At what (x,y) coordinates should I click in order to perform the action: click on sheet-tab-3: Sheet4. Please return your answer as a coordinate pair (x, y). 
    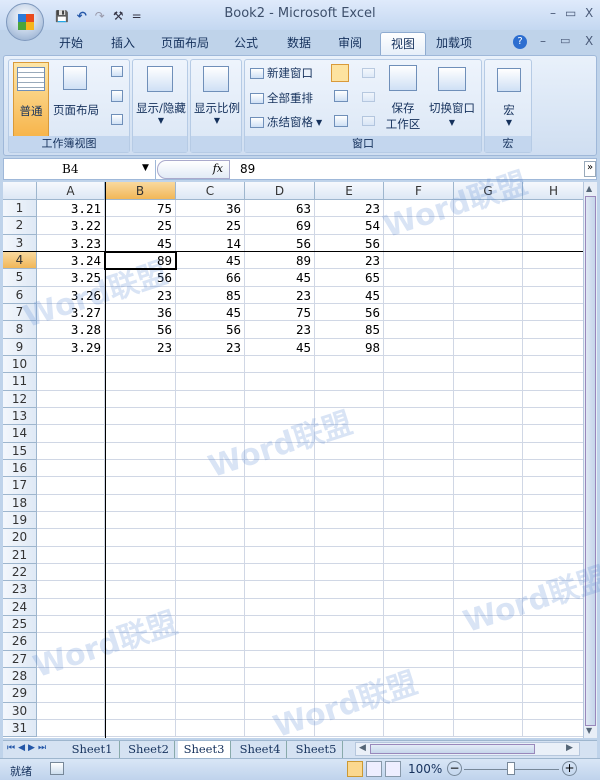
    Looking at the image, I should click on (260, 749).